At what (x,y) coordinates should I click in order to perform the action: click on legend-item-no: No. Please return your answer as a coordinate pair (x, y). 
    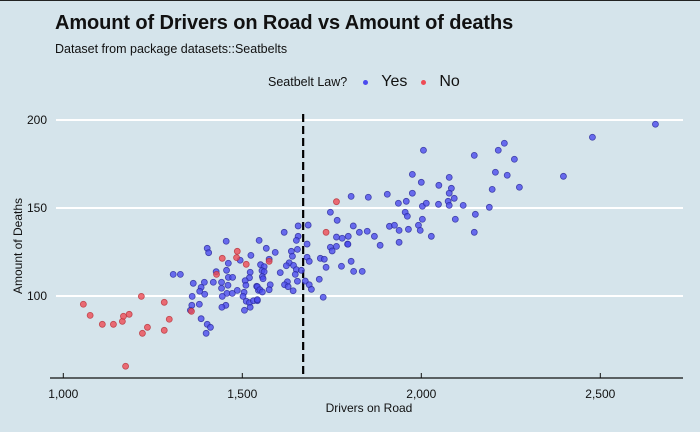
    Looking at the image, I should click on (440, 82).